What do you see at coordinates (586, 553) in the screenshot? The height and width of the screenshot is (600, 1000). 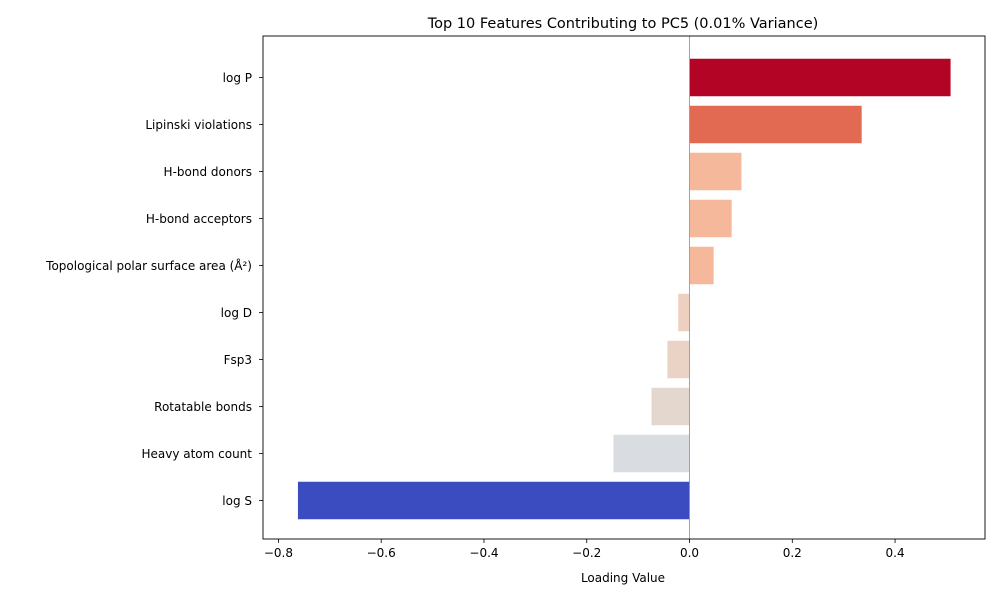 I see `x-tick-label-3: −0.2` at bounding box center [586, 553].